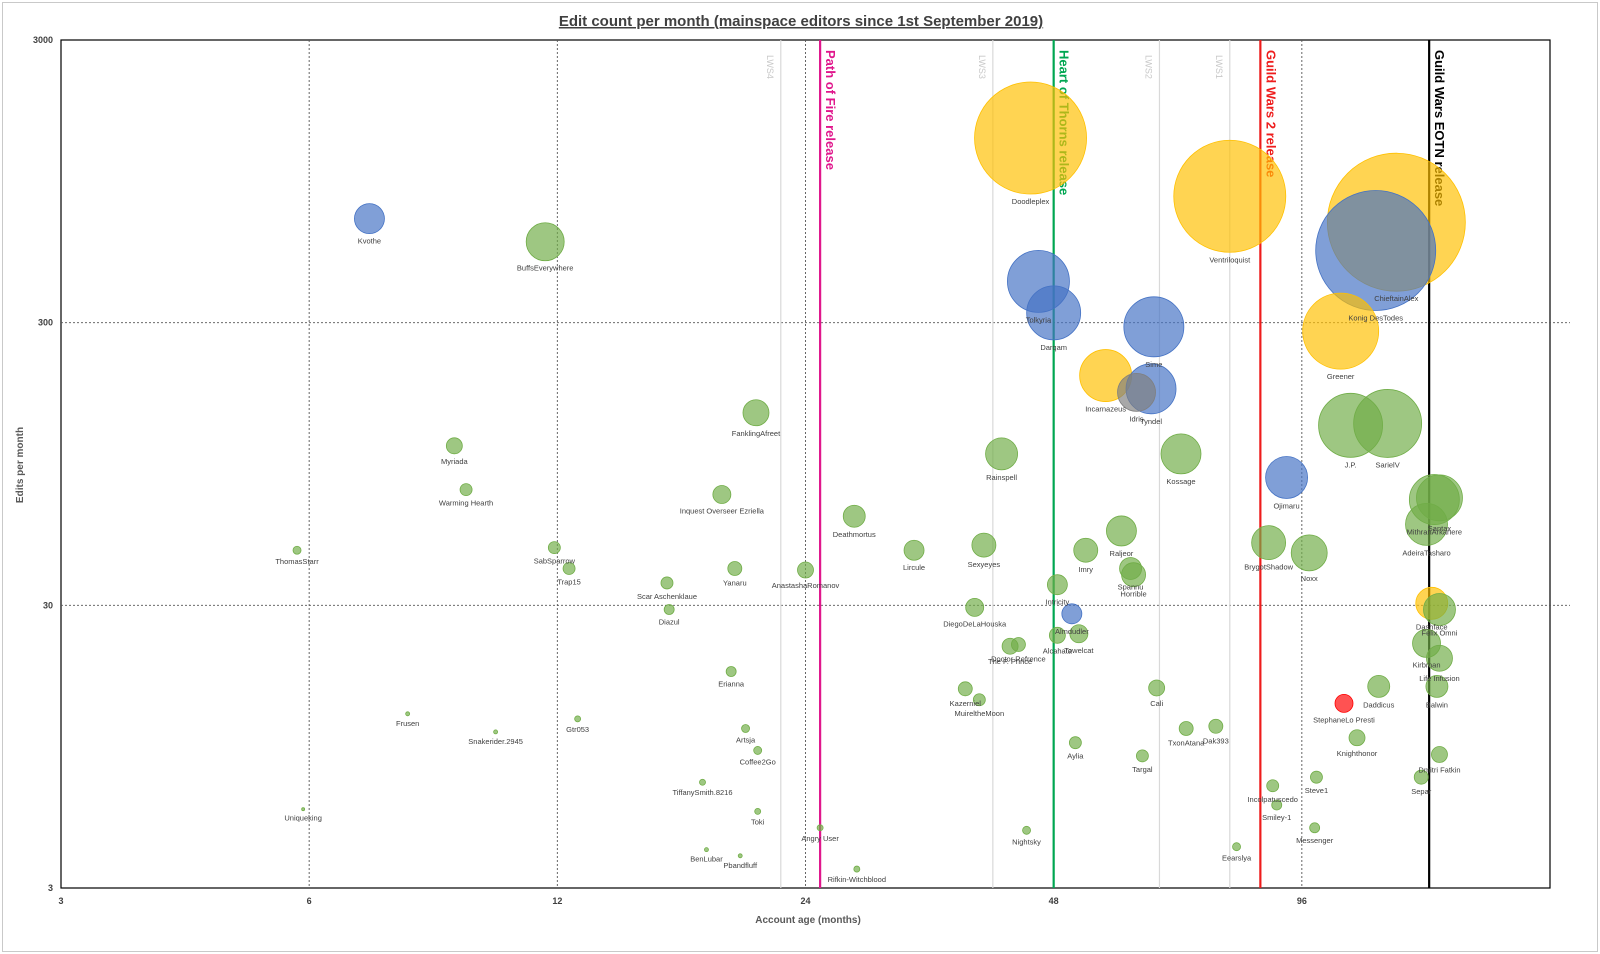 Image resolution: width=1600 pixels, height=954 pixels. Describe the element at coordinates (309, 901) in the screenshot. I see `x-tick-label: 6` at that location.